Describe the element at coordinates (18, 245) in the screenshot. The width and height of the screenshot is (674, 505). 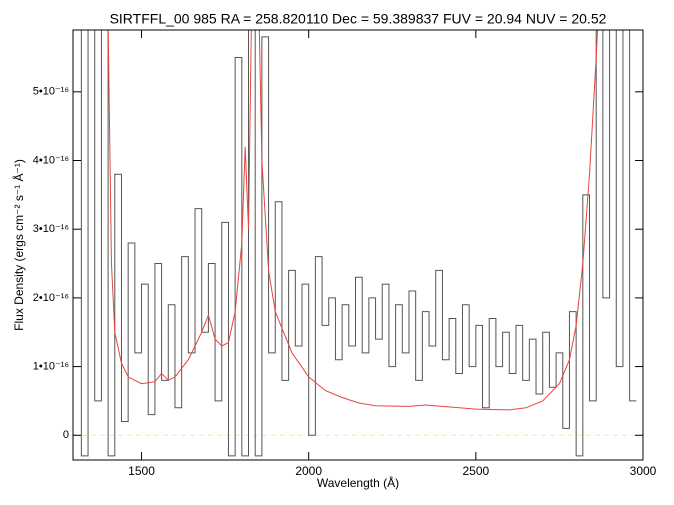
I see `y-axis-label: Flux Density (ergs cm⁻² s⁻¹ Å⁻¹)` at that location.